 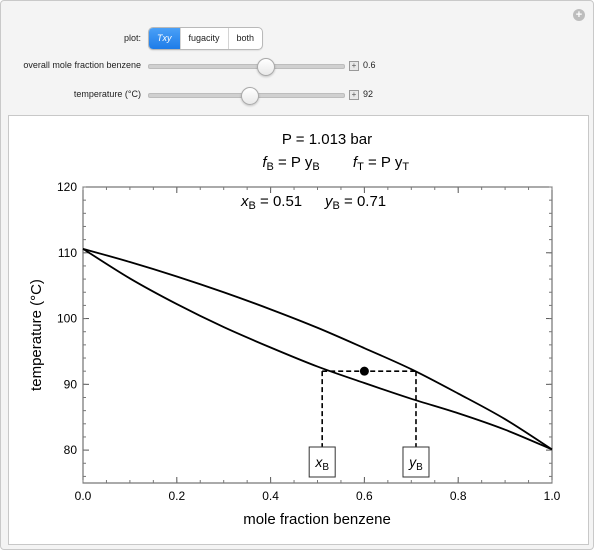 What do you see at coordinates (354, 66) in the screenshot?
I see `mole-fraction-expand-icon: +` at bounding box center [354, 66].